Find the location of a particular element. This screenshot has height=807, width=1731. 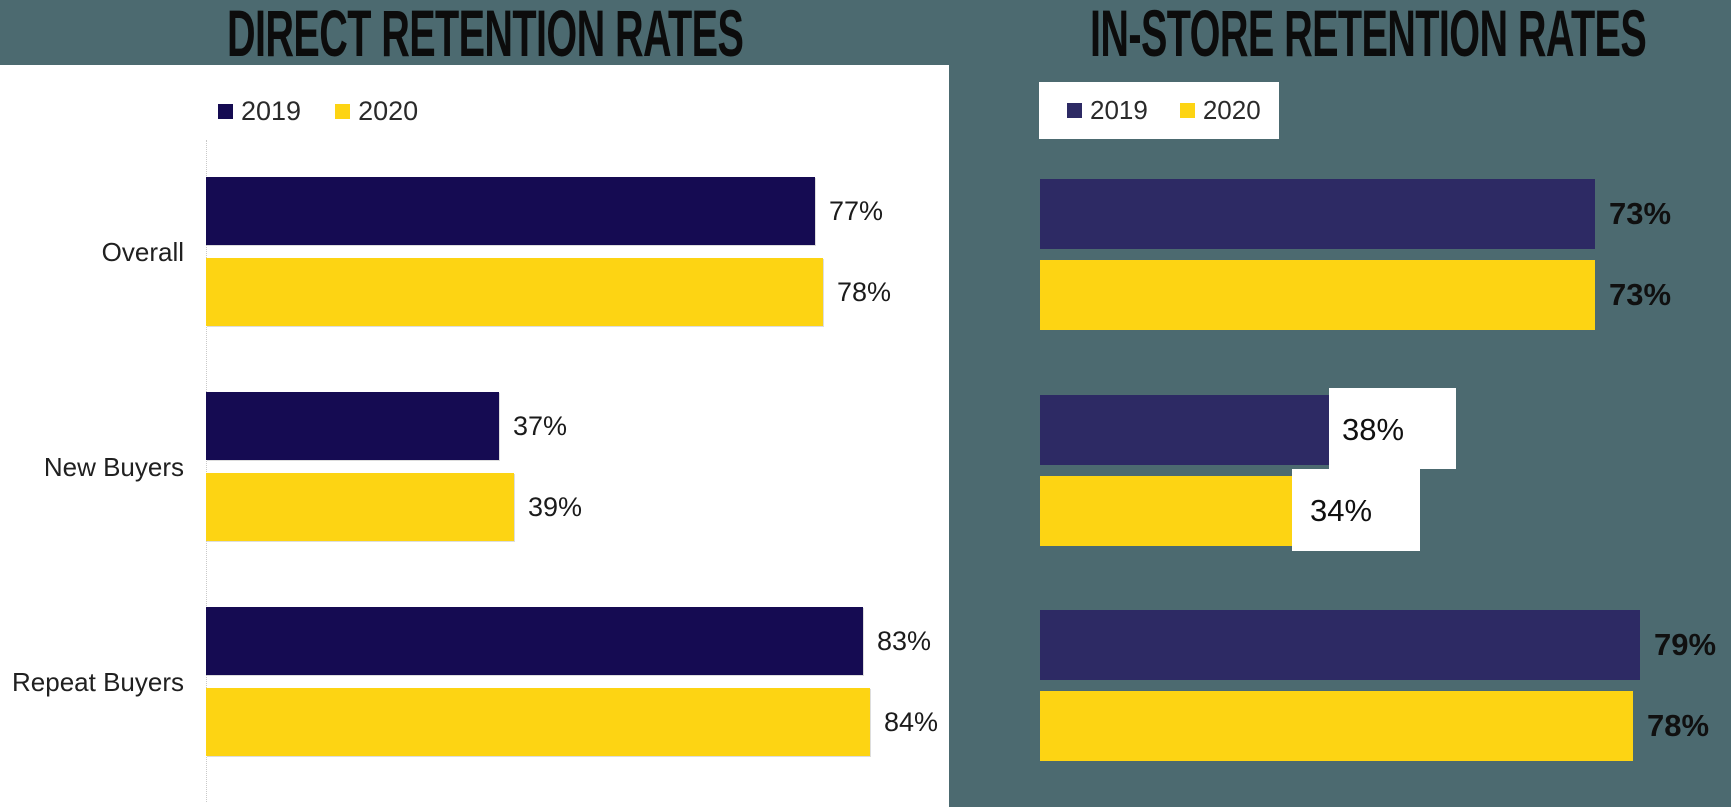

category-label-overall: Overall is located at coordinates (142, 251).